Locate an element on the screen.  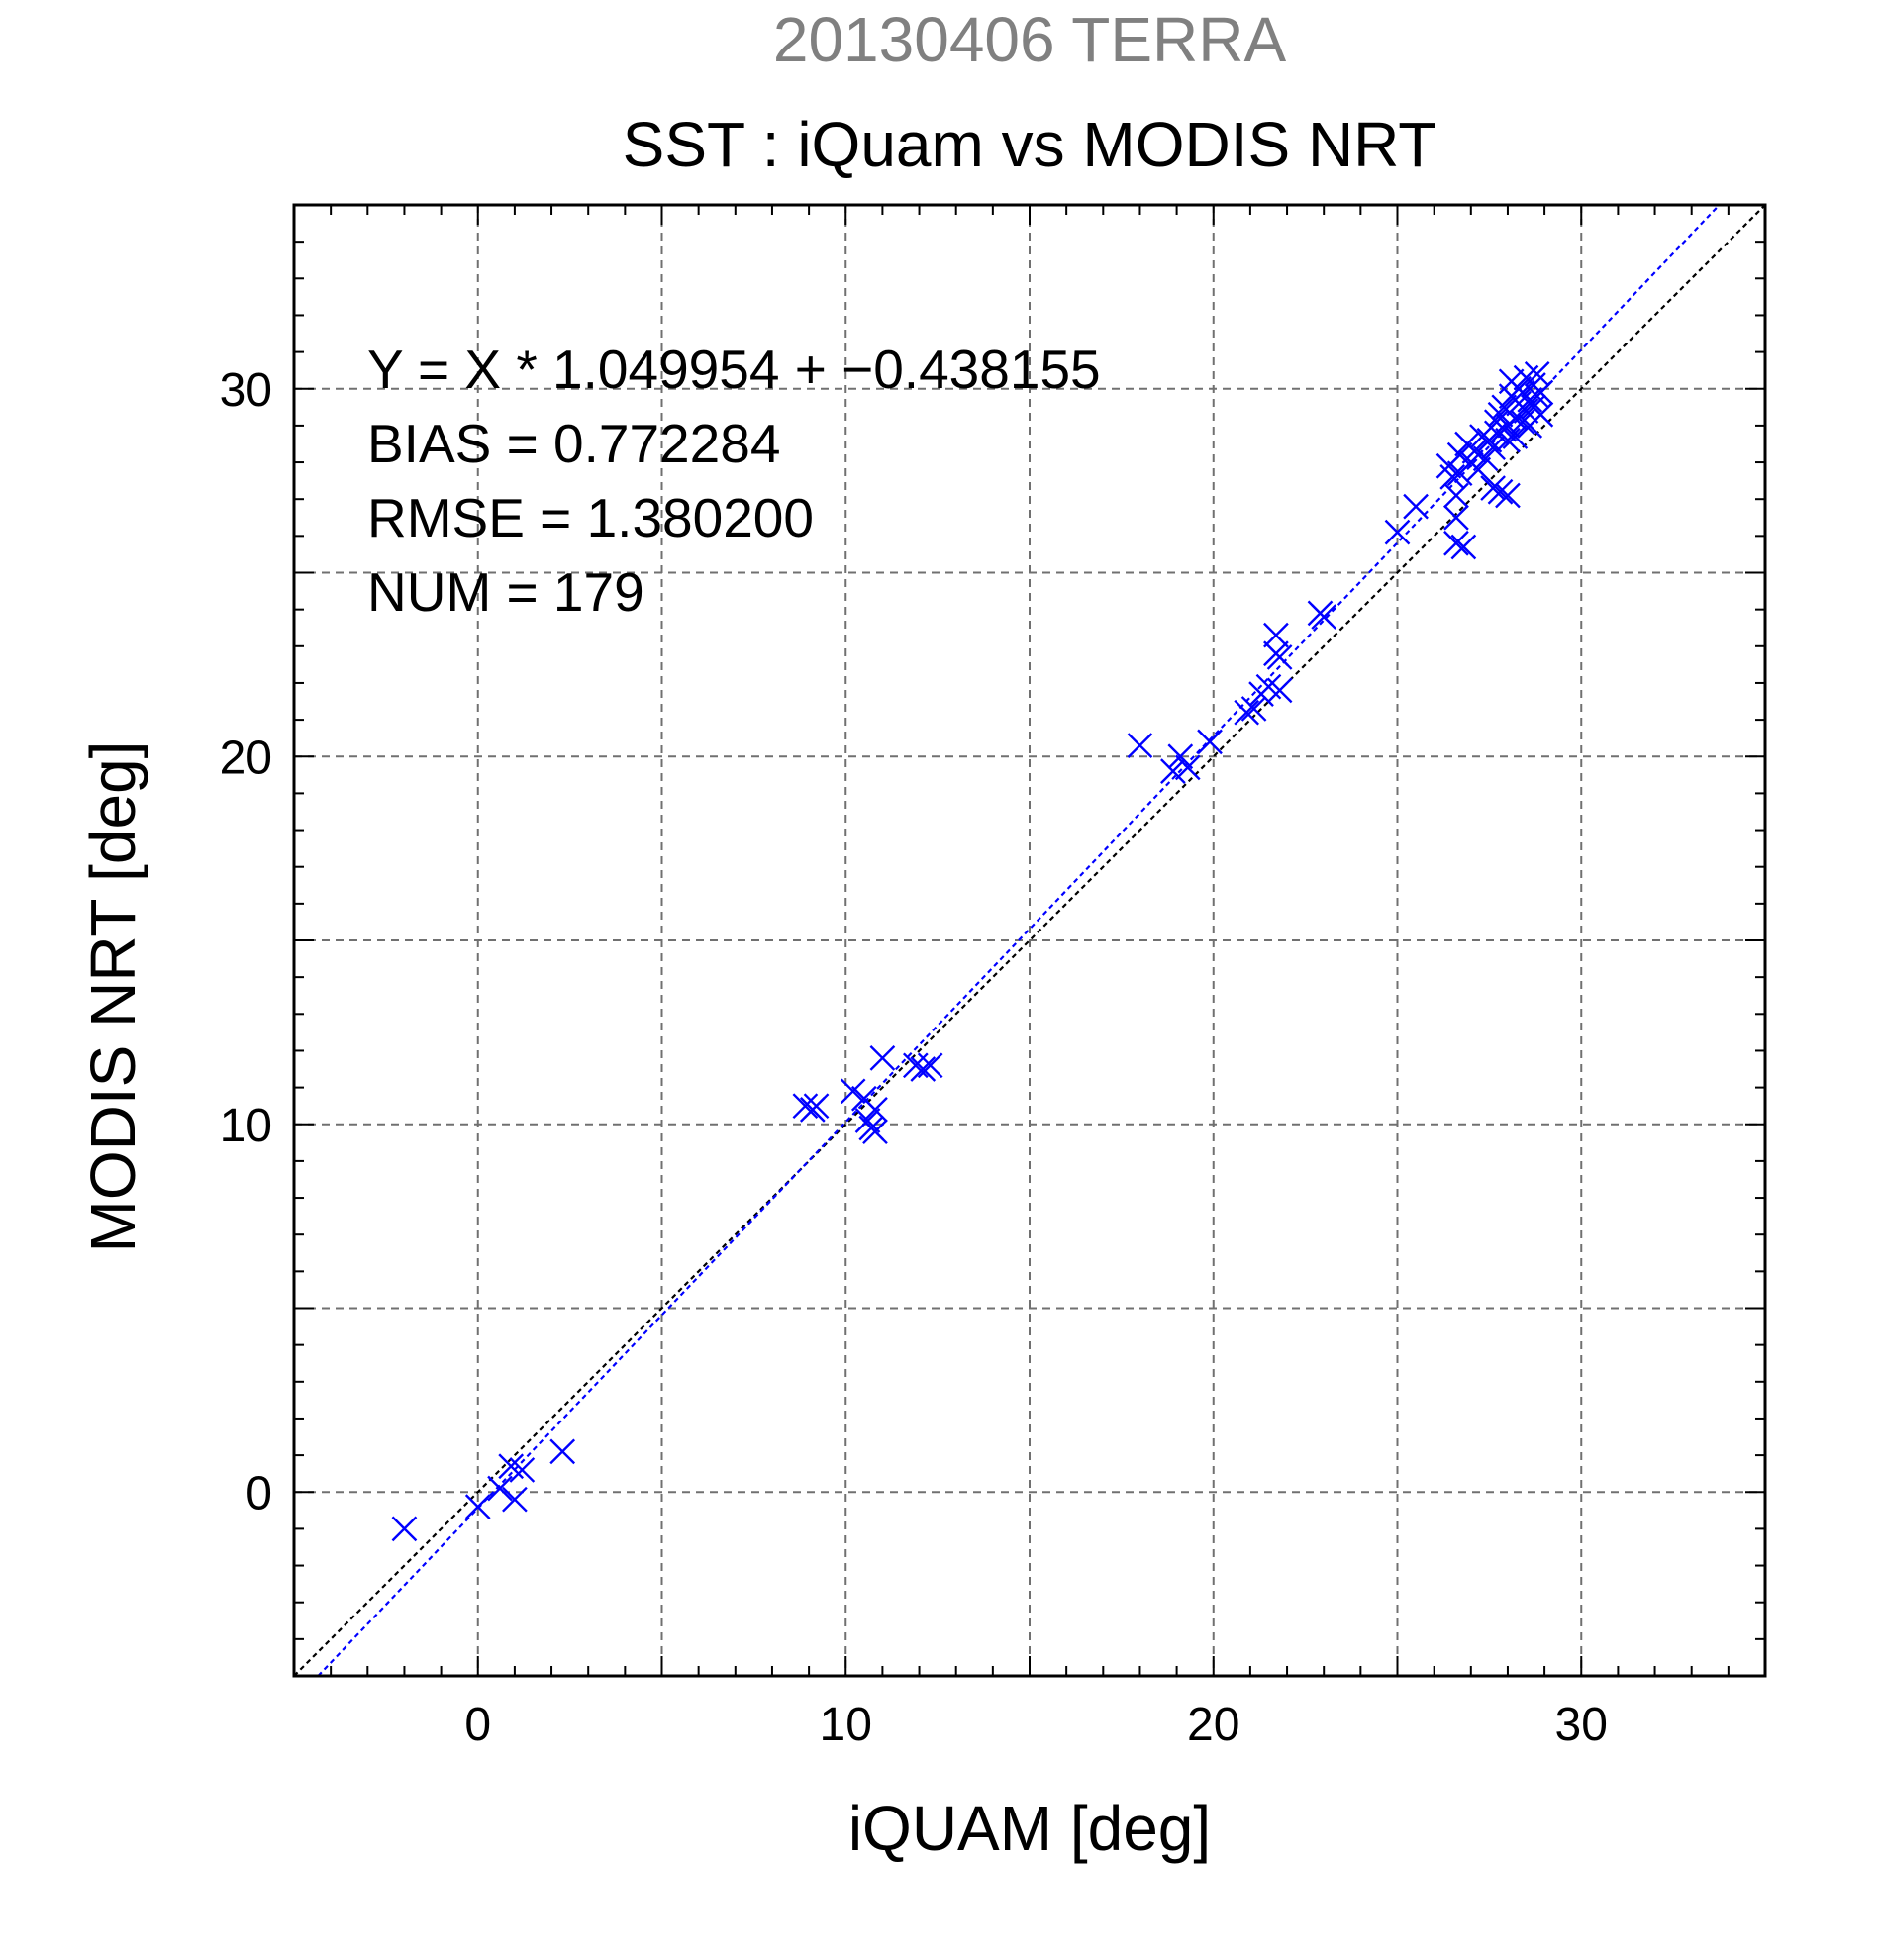
y-tick-label: 30 is located at coordinates (246, 390).